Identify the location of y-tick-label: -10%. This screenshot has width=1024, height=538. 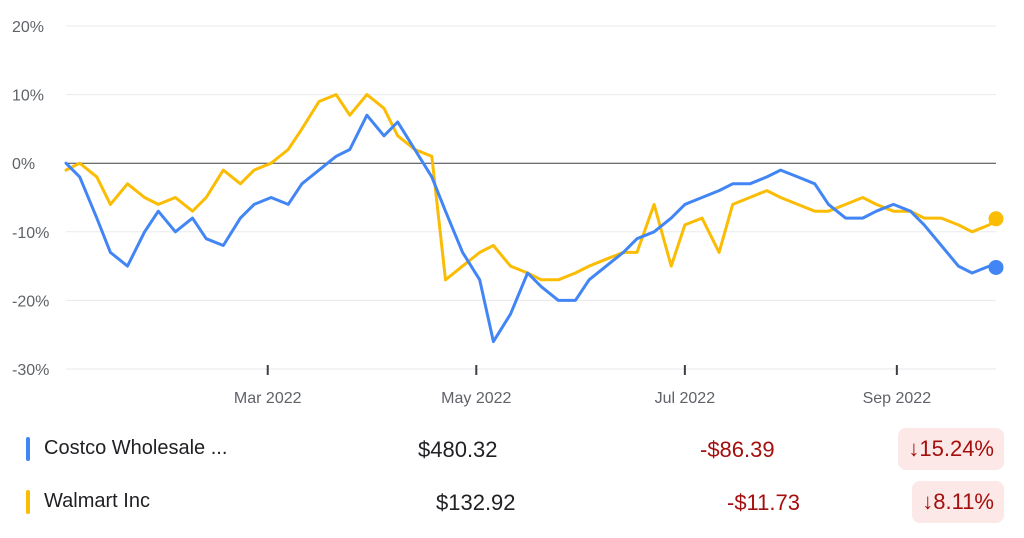
(30, 233).